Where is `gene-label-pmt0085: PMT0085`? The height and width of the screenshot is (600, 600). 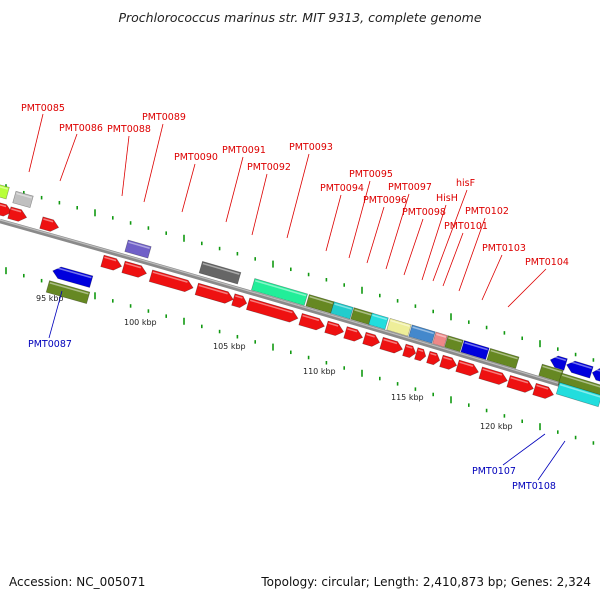 gene-label-pmt0085: PMT0085 is located at coordinates (43, 108).